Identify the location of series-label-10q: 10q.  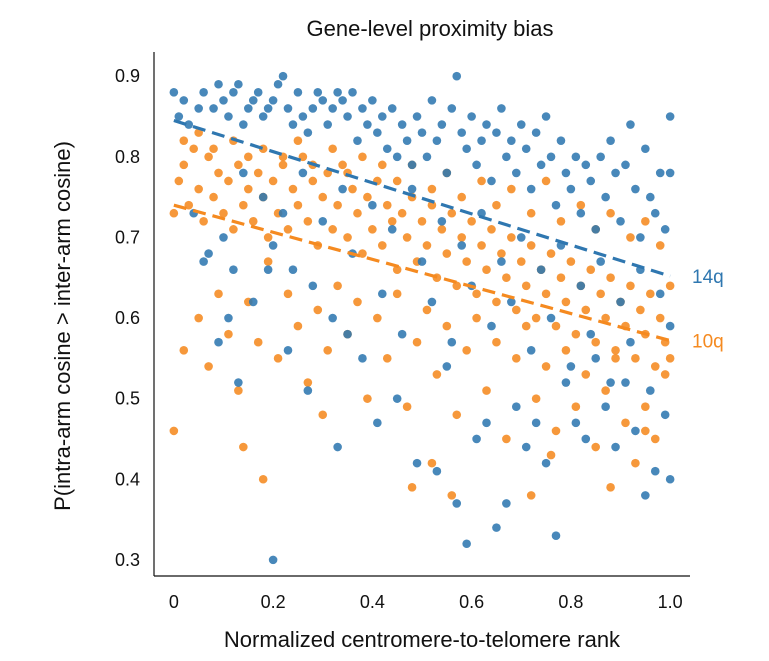
(708, 342).